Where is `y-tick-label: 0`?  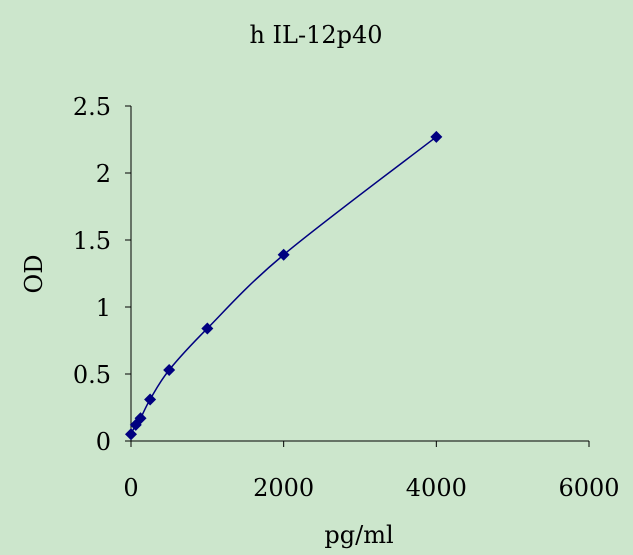
y-tick-label: 0 is located at coordinates (103, 442).